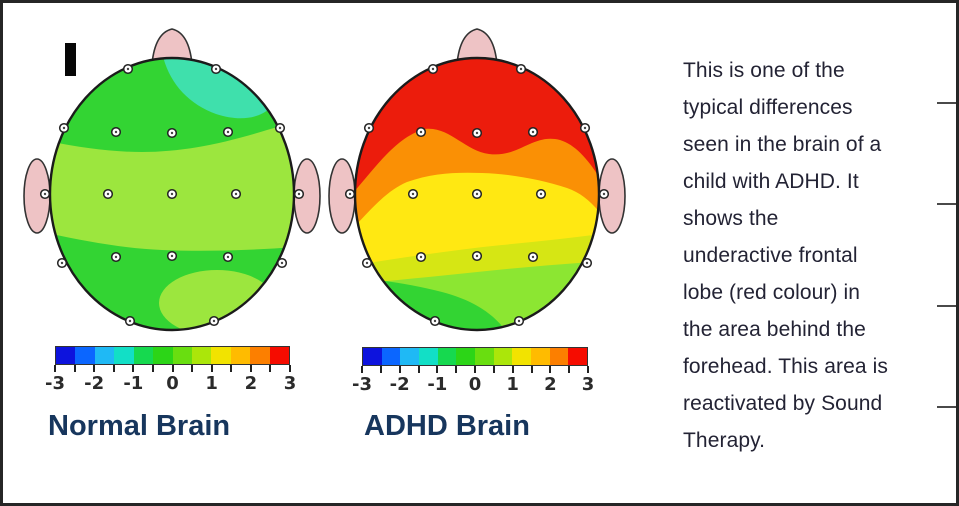 The image size is (959, 506). I want to click on description-line: child with ADHD. It, so click(771, 181).